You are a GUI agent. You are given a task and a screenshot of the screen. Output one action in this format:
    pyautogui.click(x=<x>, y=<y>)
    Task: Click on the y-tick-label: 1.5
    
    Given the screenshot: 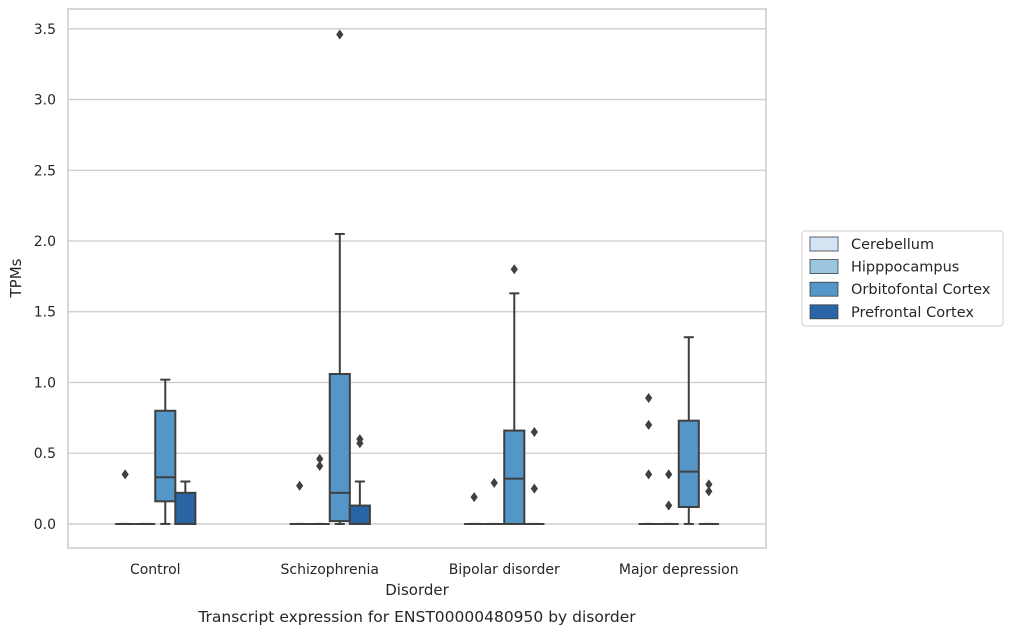 What is the action you would take?
    pyautogui.click(x=45, y=313)
    